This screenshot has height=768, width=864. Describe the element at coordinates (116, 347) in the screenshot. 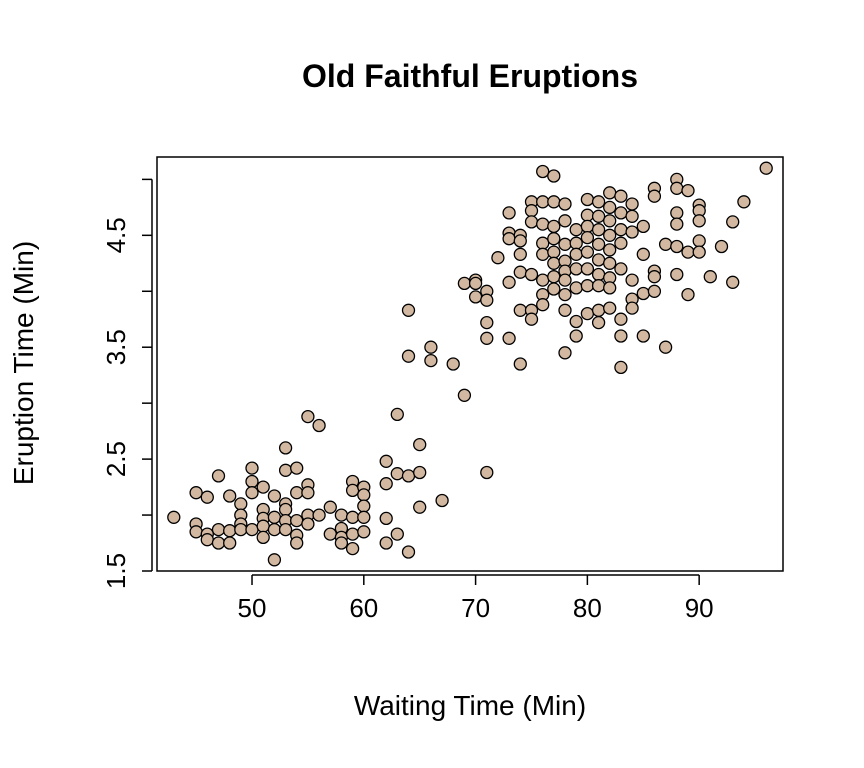

I see `y-tick-label: 3.5` at that location.